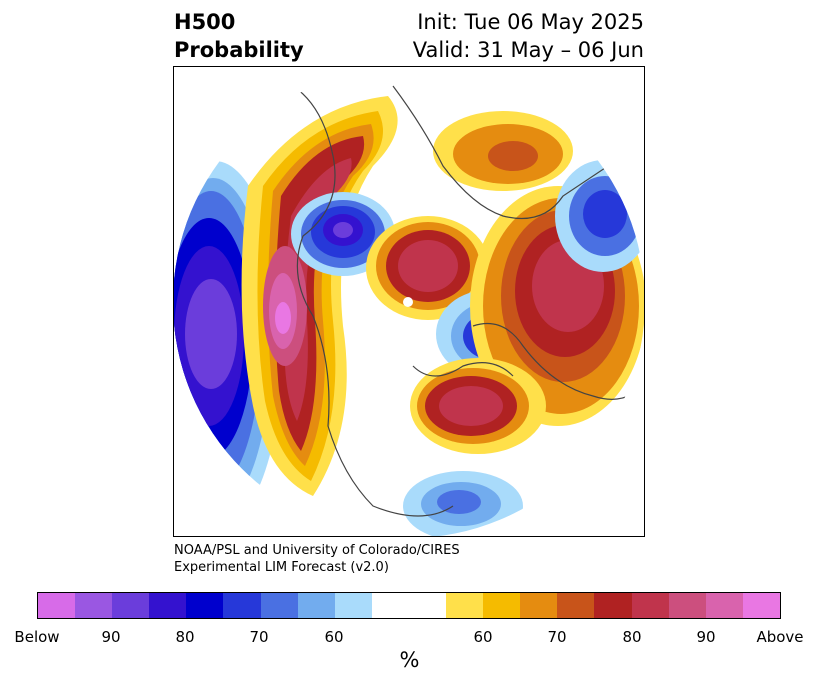  What do you see at coordinates (319, 296) in the screenshot?
I see `anomaly-west-america-above` at bounding box center [319, 296].